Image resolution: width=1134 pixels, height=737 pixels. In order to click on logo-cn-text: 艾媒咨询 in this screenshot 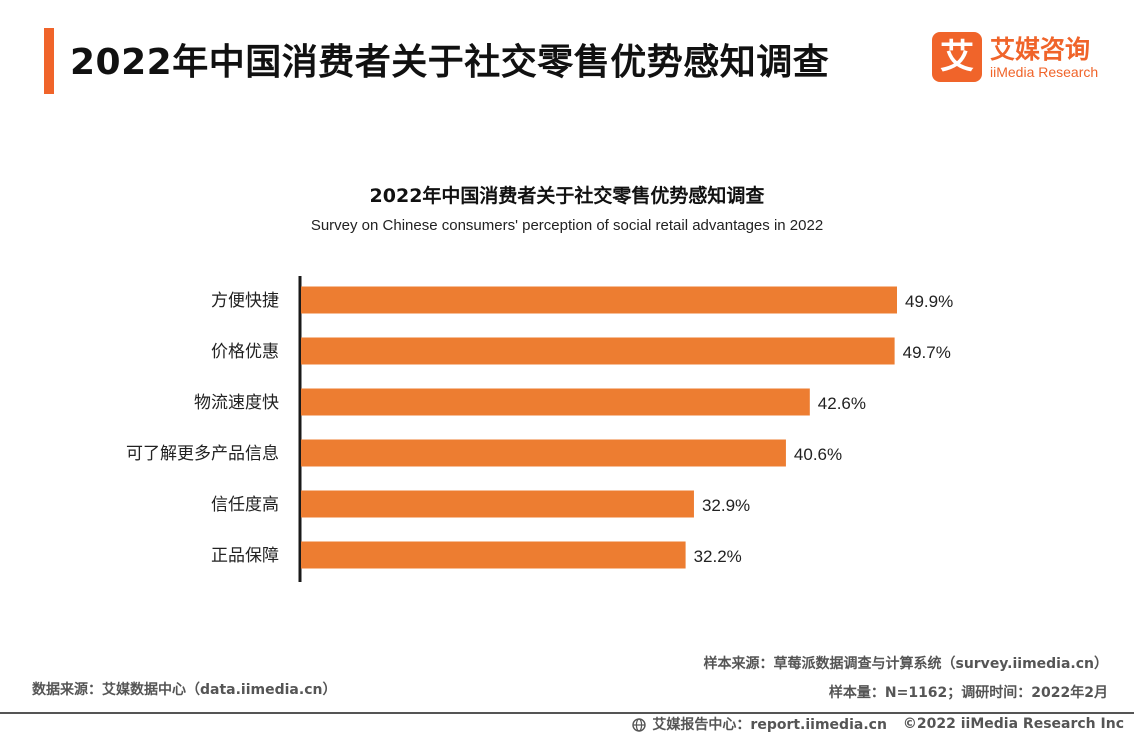, I will do `click(1040, 49)`.